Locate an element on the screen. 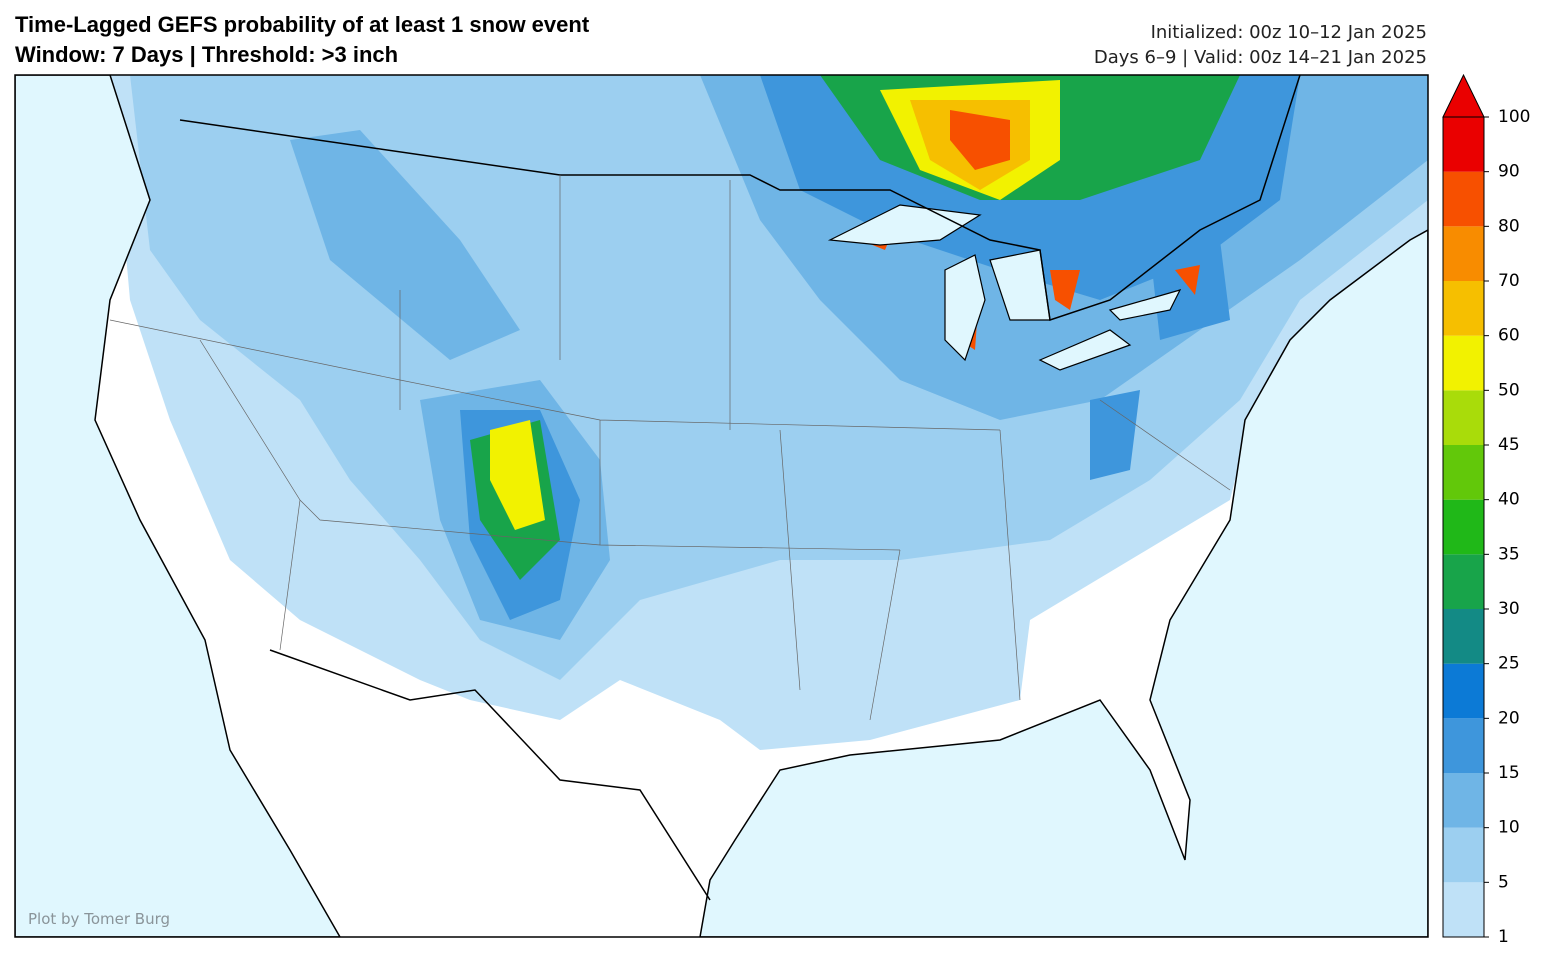  colorbar-label: 80 is located at coordinates (1509, 226).